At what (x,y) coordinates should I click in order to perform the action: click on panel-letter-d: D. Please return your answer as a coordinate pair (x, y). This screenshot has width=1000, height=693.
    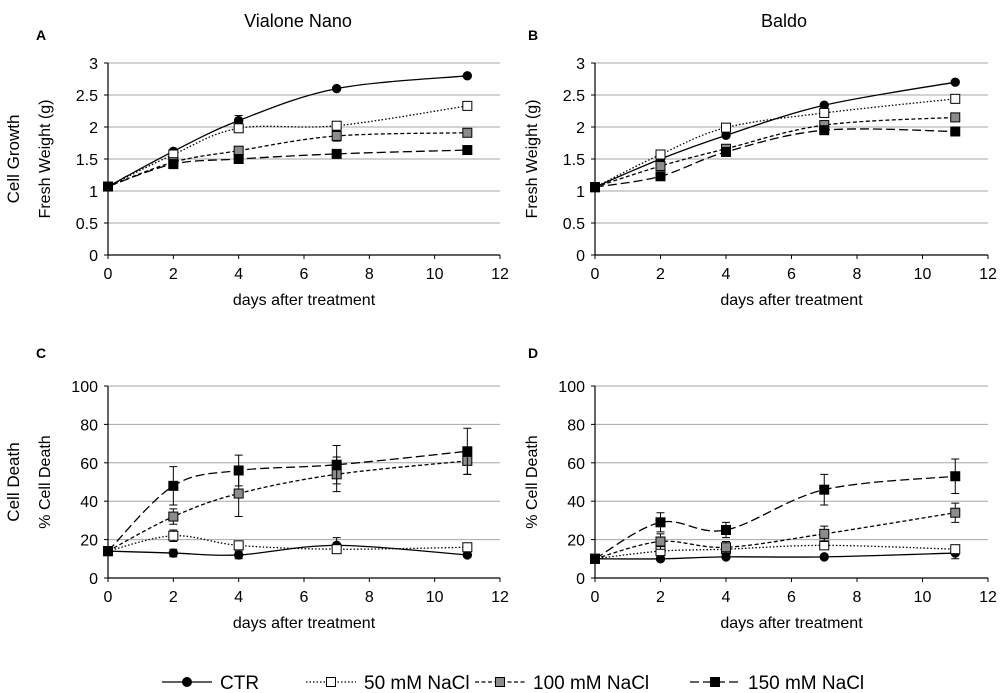
    Looking at the image, I should click on (533, 353).